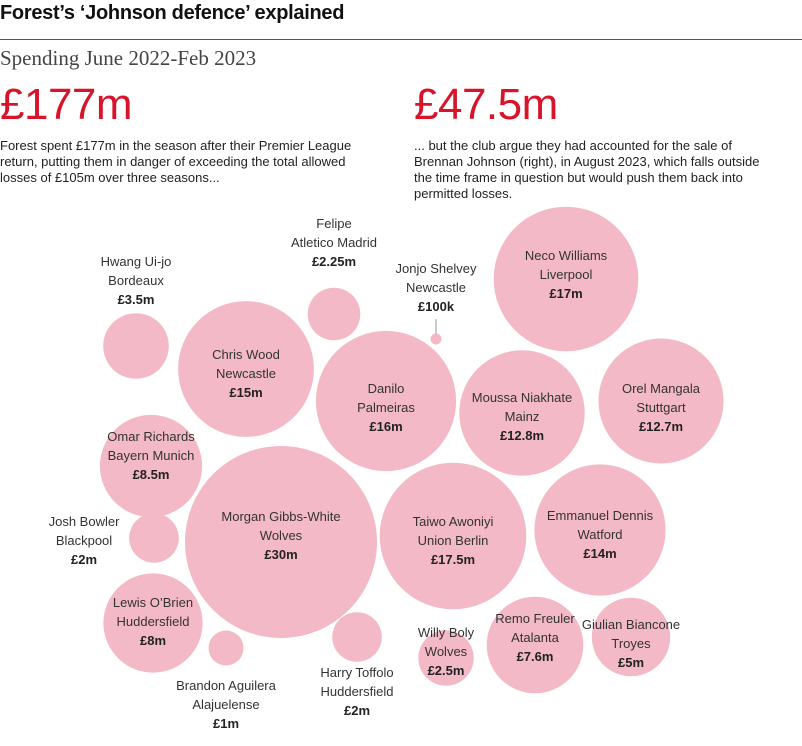 This screenshot has height=746, width=802. Describe the element at coordinates (280, 554) in the screenshot. I see `label-value-morgan-gibbs-white: £30m` at that location.